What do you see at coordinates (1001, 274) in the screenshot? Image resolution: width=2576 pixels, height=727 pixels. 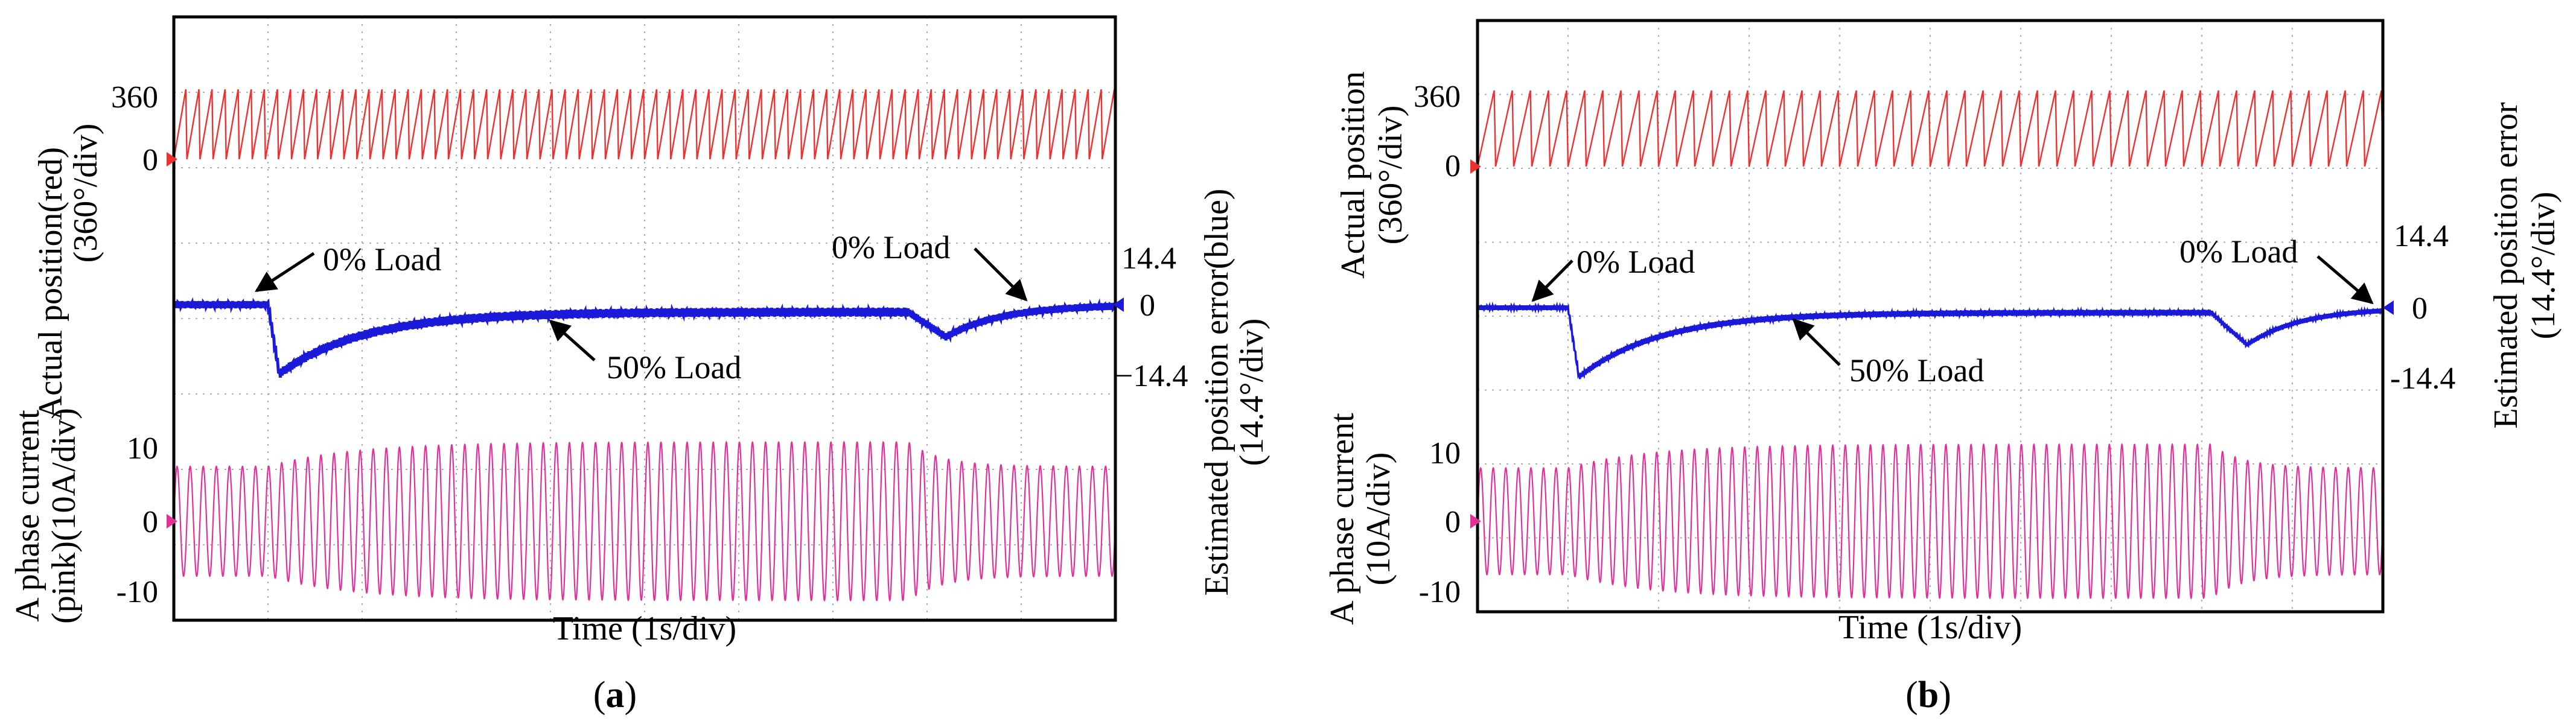 I see `panel-a-arrow-load-0-end` at bounding box center [1001, 274].